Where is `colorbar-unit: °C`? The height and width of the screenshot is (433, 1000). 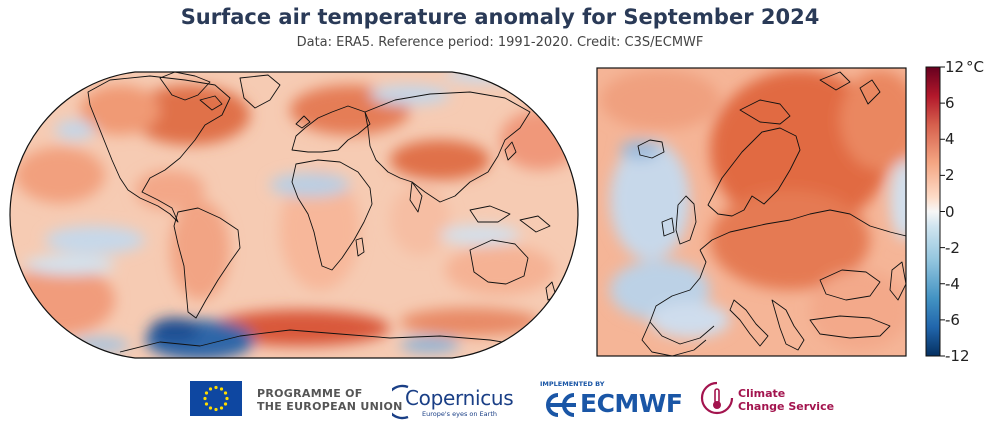 colorbar-unit: °C is located at coordinates (975, 67).